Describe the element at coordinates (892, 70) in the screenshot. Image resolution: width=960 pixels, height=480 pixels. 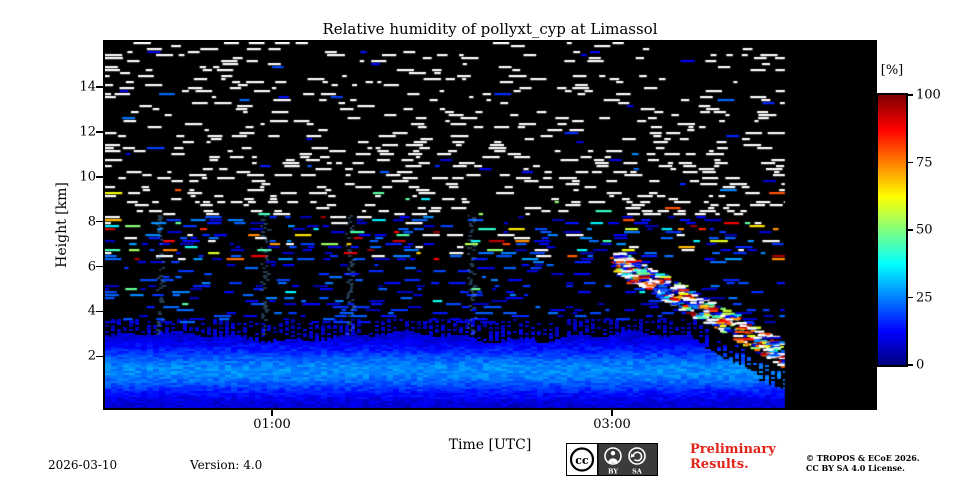
I see `colorbar-unit-label: [%]` at that location.